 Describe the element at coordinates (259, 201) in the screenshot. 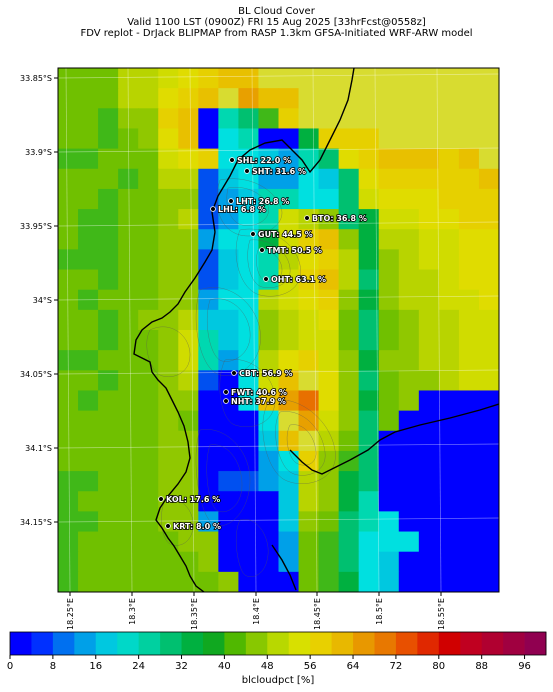

I see `station-lht: LHT: 26.8 %` at that location.